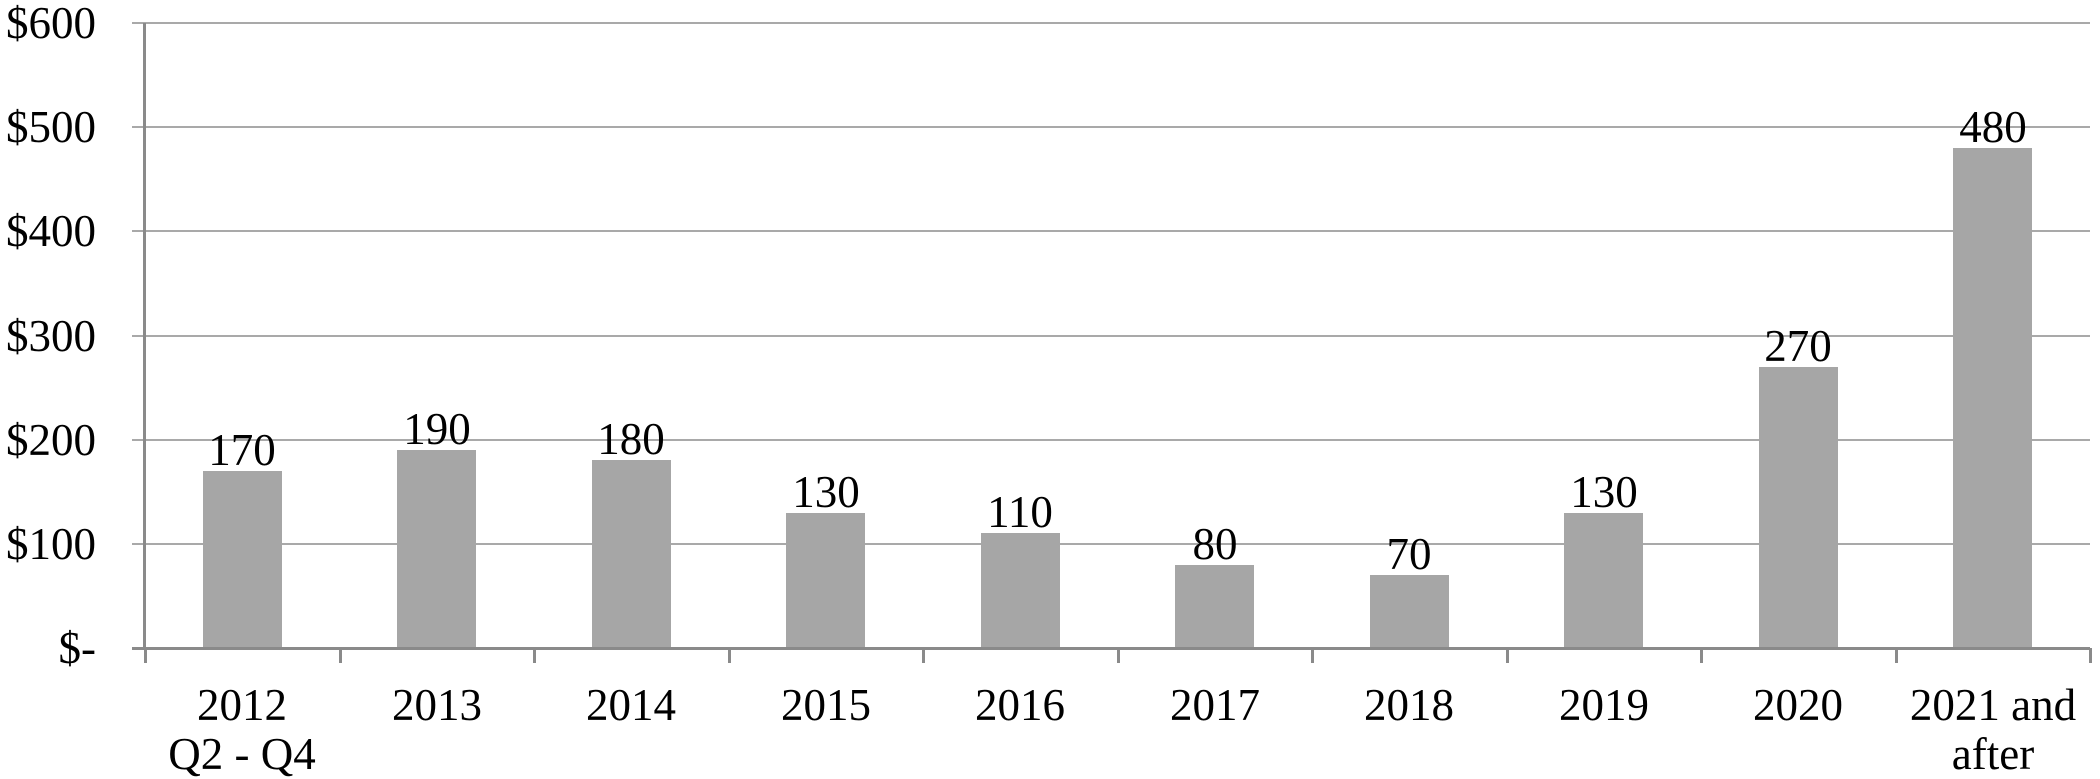 This screenshot has height=779, width=2100. Describe the element at coordinates (631, 705) in the screenshot. I see `x-axis-category-label: 2014` at that location.